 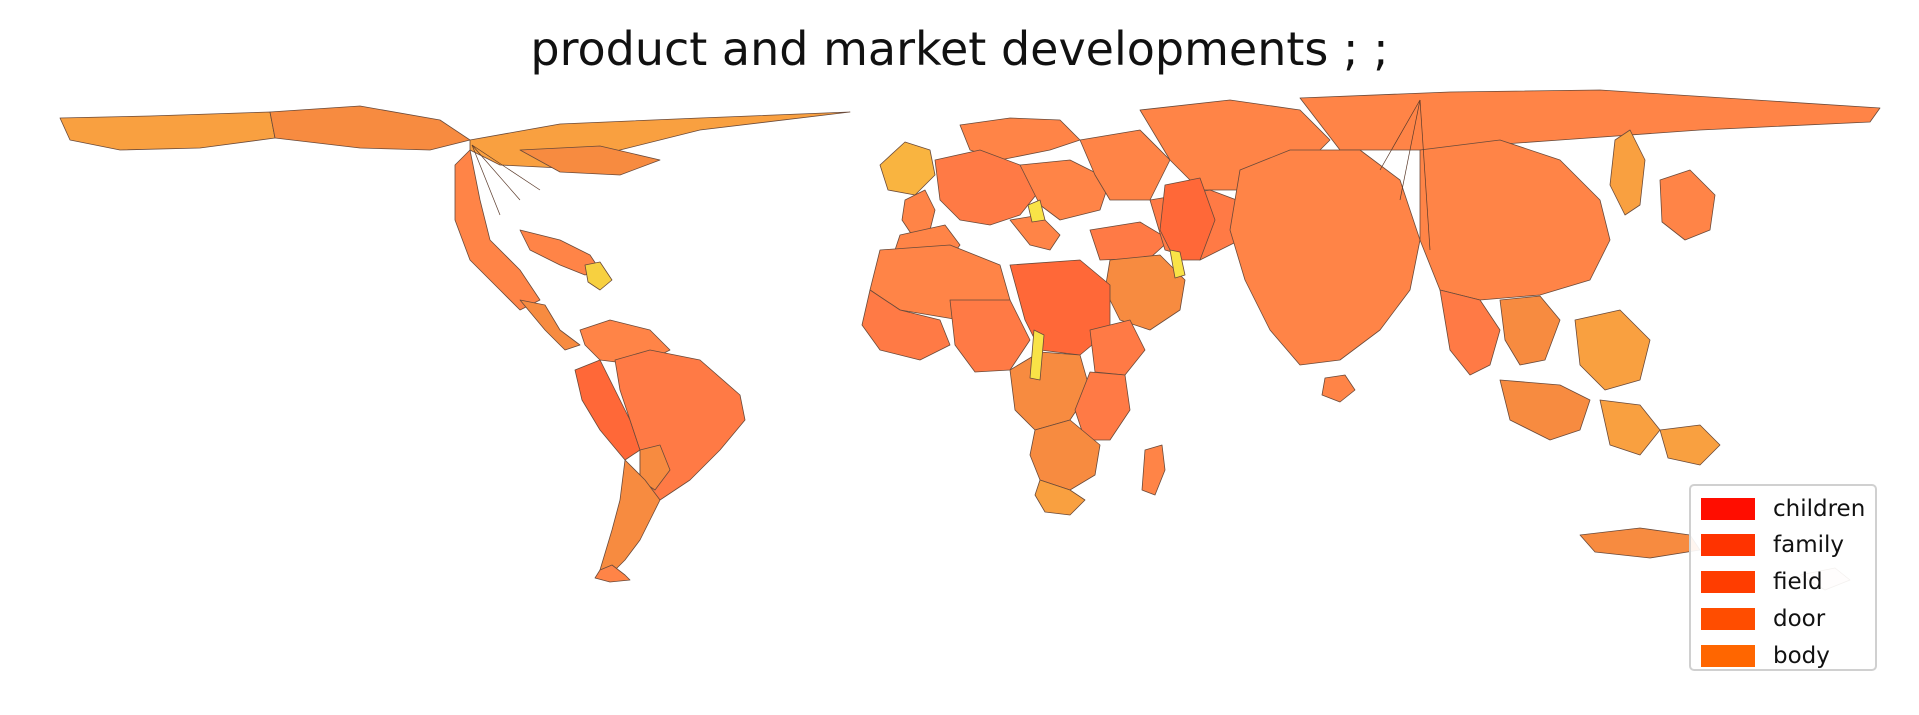 What do you see at coordinates (1819, 509) in the screenshot?
I see `legend-label-children: children` at bounding box center [1819, 509].